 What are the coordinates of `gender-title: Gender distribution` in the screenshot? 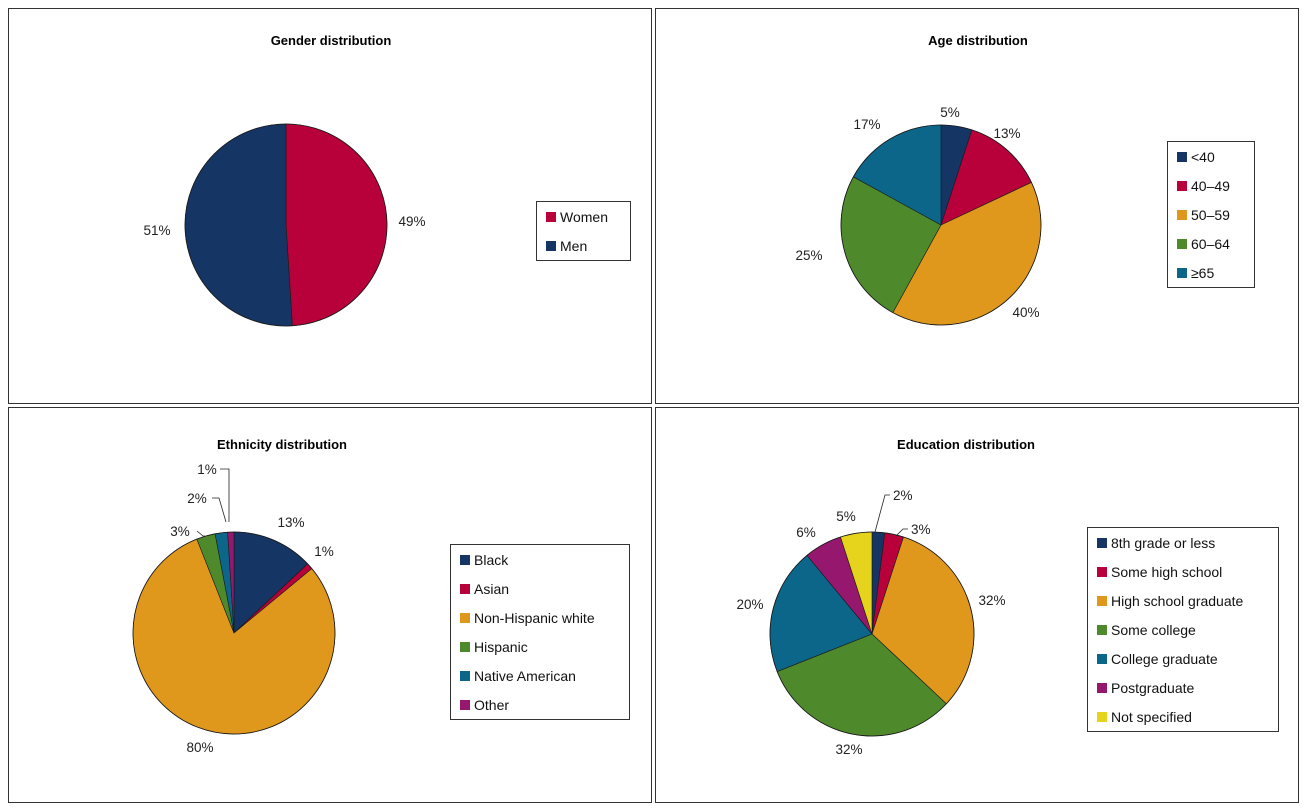 It's located at (331, 40).